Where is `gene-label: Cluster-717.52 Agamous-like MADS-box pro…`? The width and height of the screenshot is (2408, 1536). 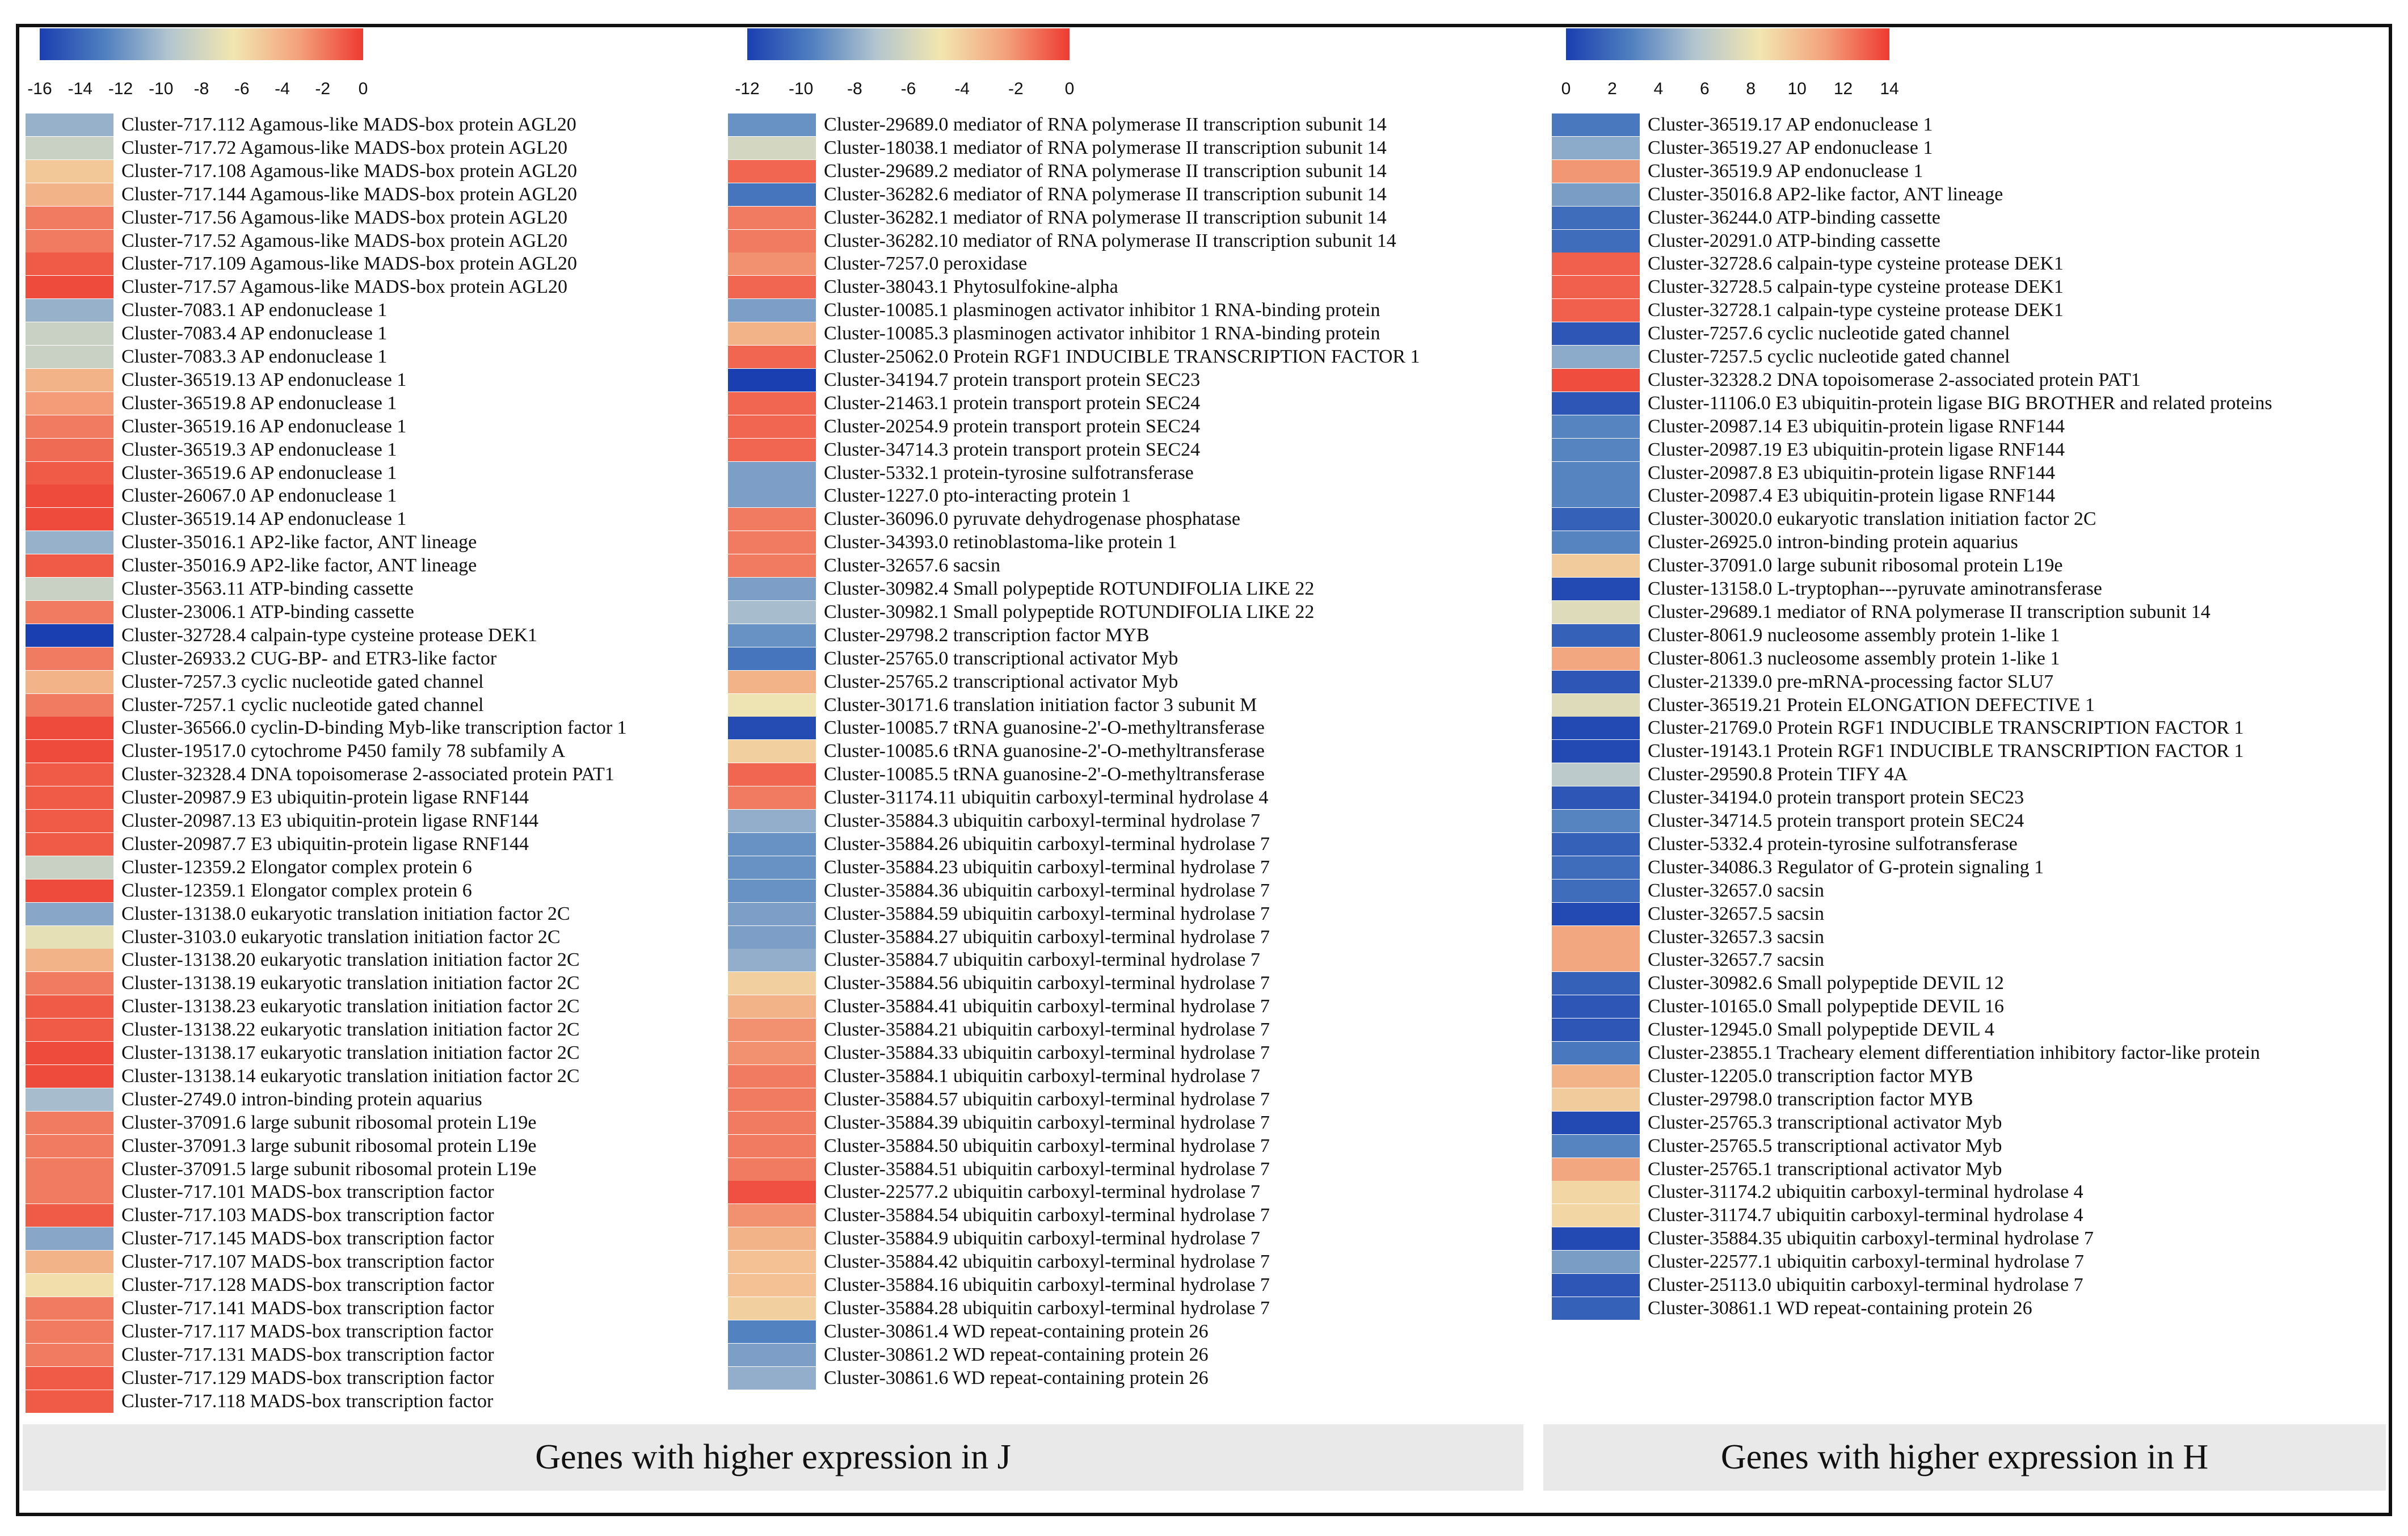
gene-label: Cluster-717.52 Agamous-like MADS-box pro… is located at coordinates (344, 241).